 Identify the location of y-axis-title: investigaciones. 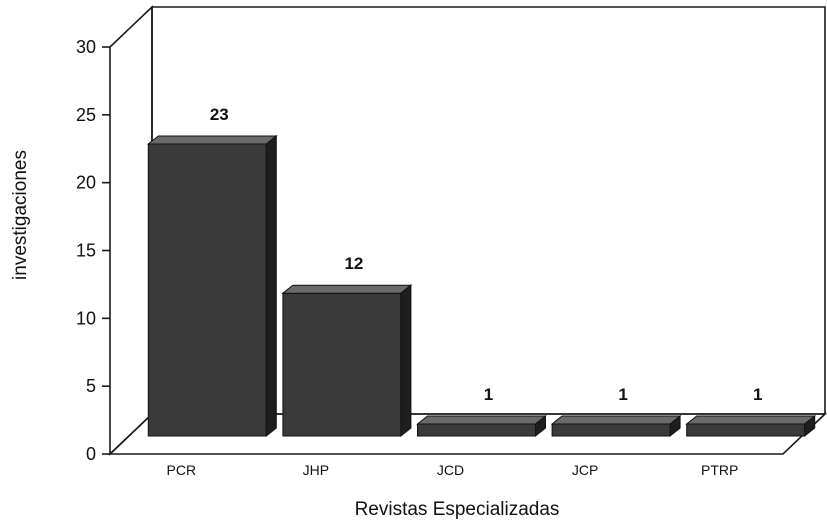
(20, 215).